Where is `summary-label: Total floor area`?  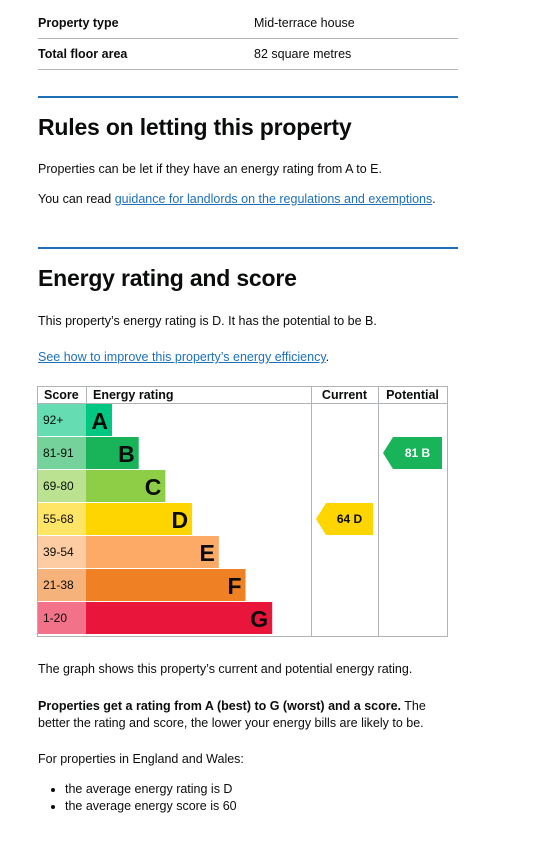 summary-label: Total floor area is located at coordinates (83, 54).